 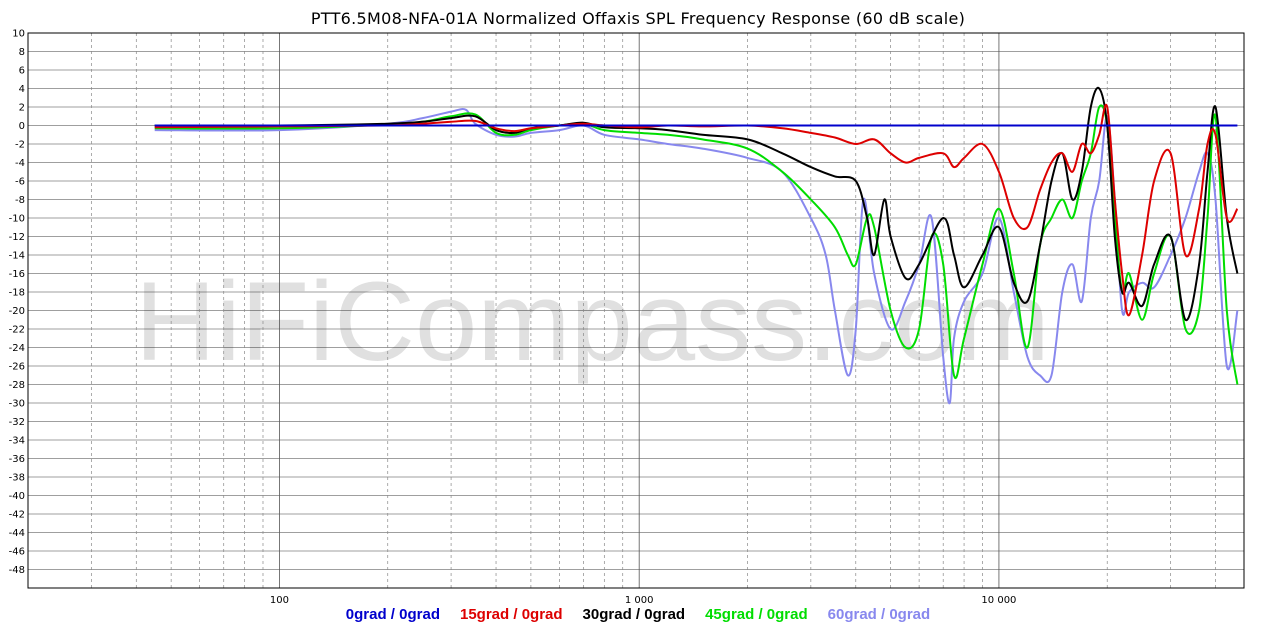 I want to click on y-tick-label: 4, so click(x=22, y=89).